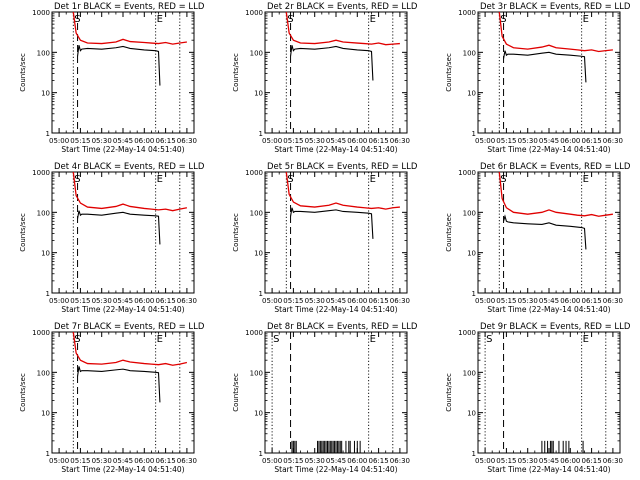  Describe the element at coordinates (342, 327) in the screenshot. I see `chart-title: Det 8r BLACK = Events, RED = LLD` at that location.